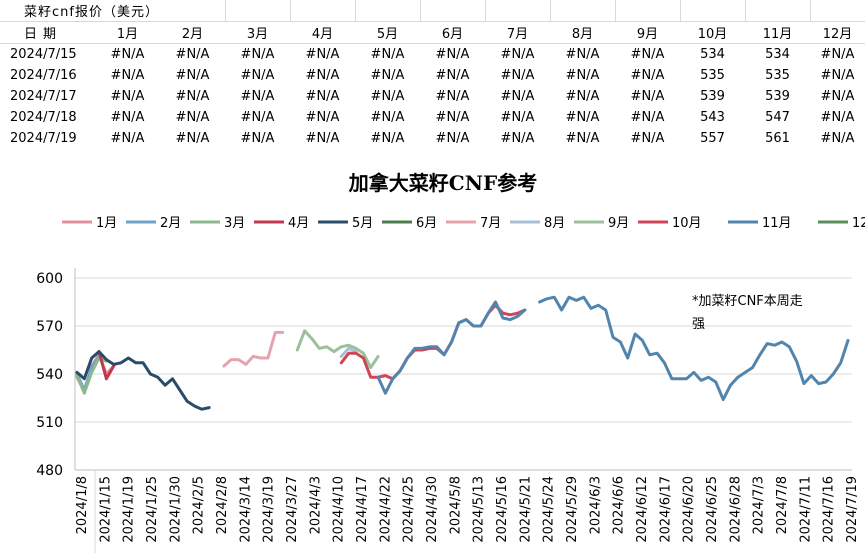 The image size is (865, 553). I want to click on month-column-header: 1月, so click(127, 32).